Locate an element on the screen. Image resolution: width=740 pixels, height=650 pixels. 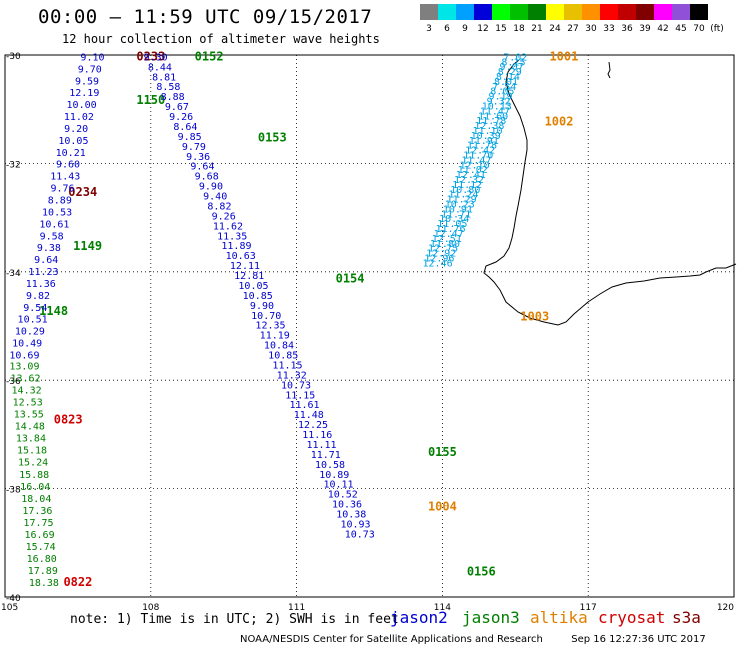
swh-value: 11.35 is located at coordinates (232, 236).